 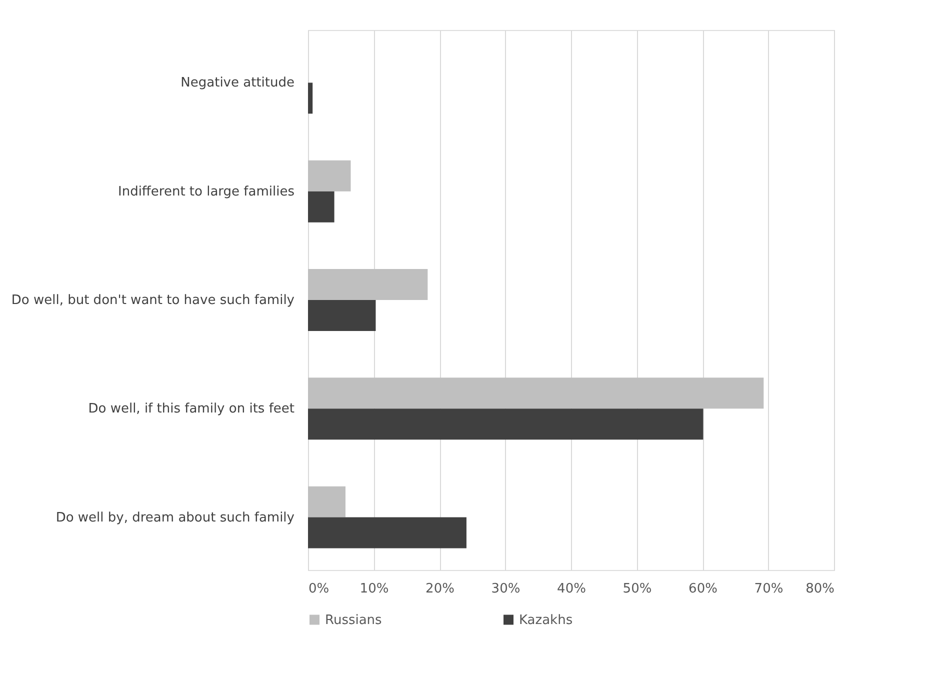 I want to click on x-tick-label: 40%, so click(x=571, y=589).